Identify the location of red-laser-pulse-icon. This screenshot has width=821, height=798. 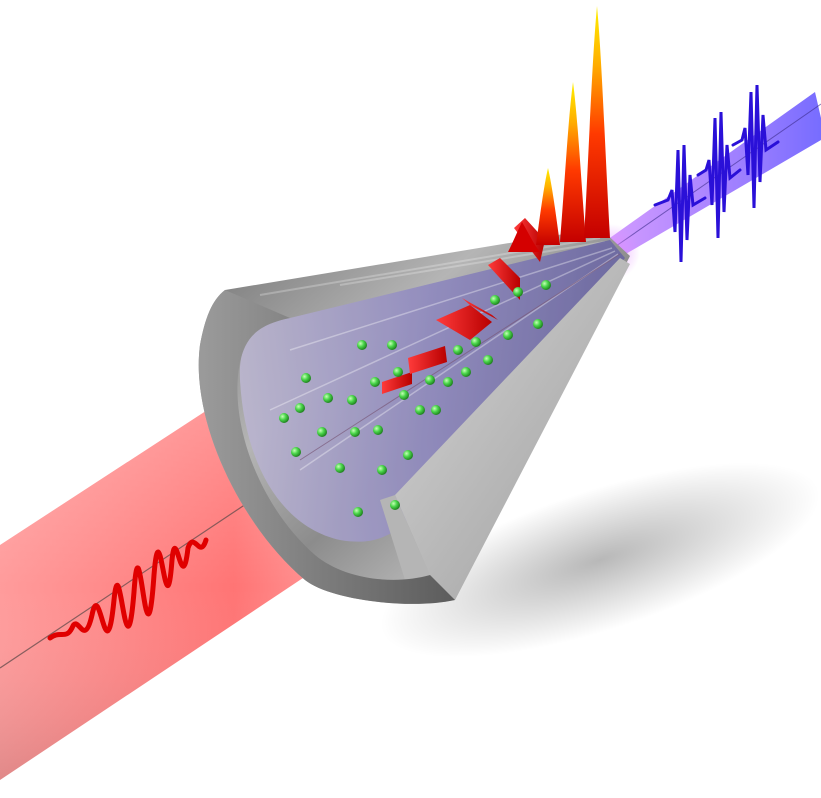
(128, 589).